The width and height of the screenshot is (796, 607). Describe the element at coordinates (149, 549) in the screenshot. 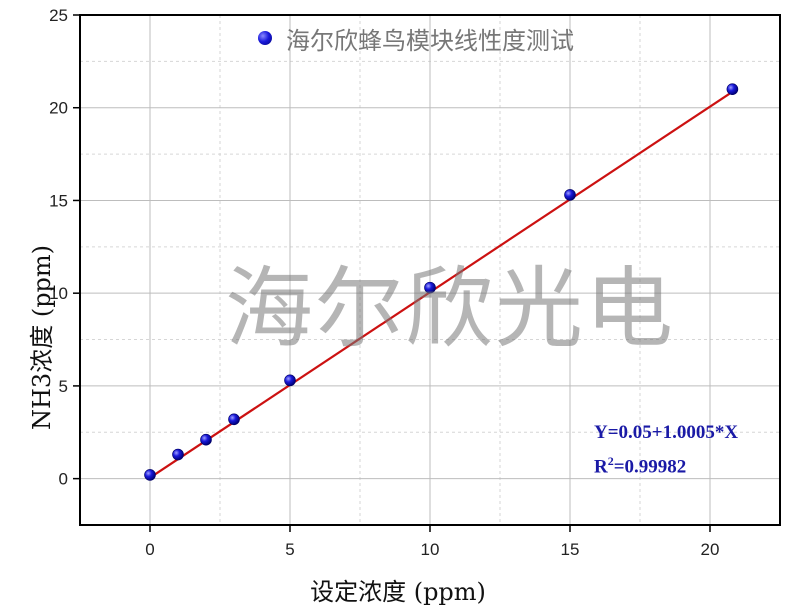

I see `x-tick-label: 0` at that location.